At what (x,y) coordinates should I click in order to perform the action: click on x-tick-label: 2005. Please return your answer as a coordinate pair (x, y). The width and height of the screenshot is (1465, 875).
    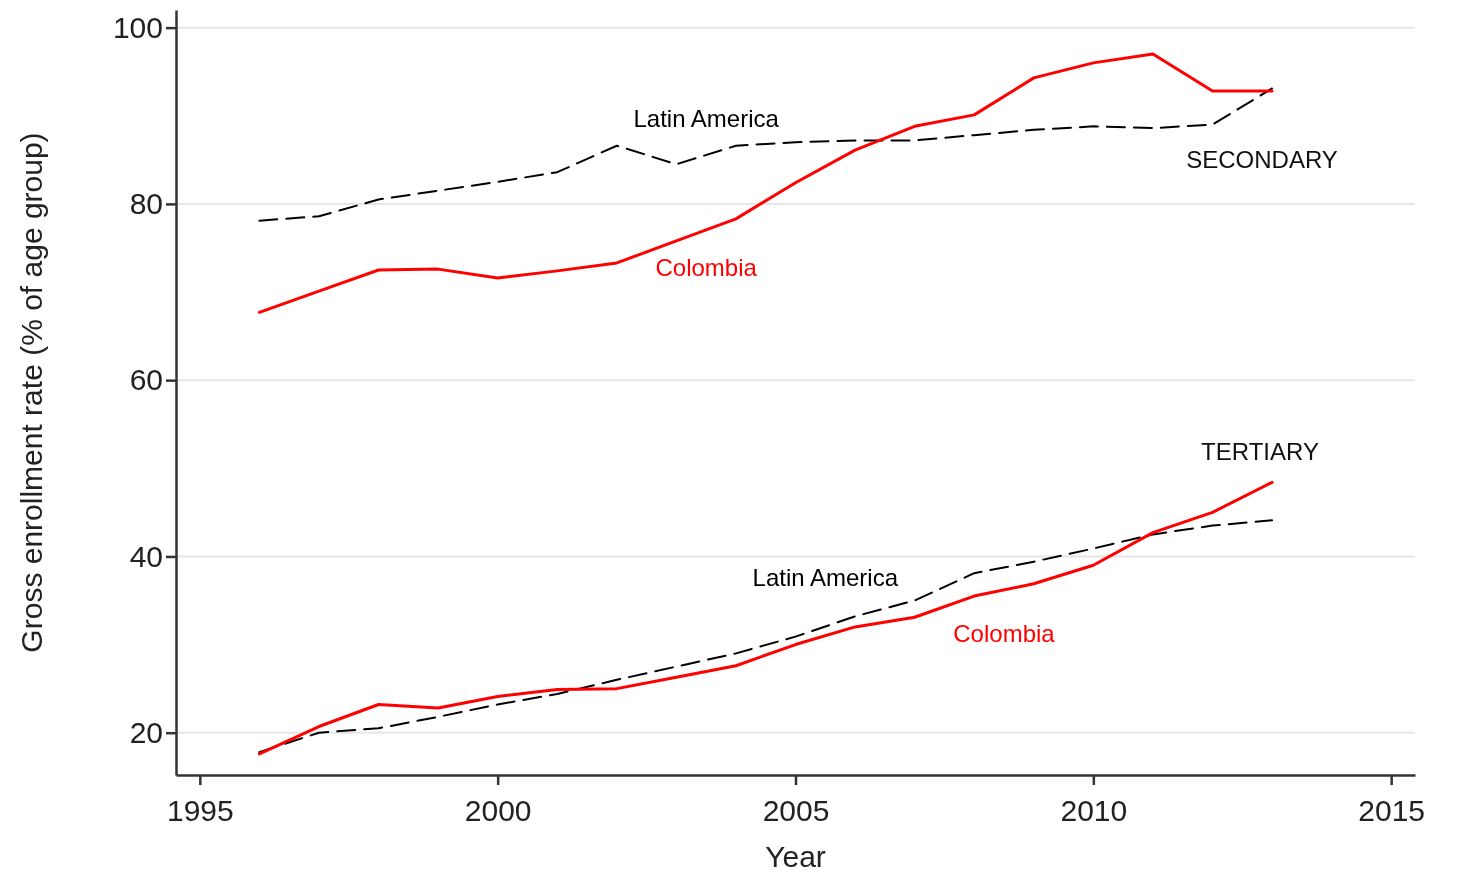
    Looking at the image, I should click on (796, 810).